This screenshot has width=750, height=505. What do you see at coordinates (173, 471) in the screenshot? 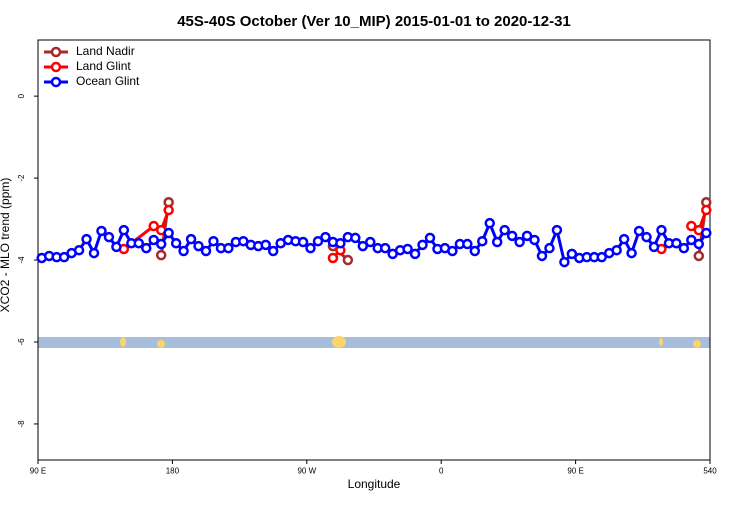
I see `x-tick-label: 180` at bounding box center [173, 471].